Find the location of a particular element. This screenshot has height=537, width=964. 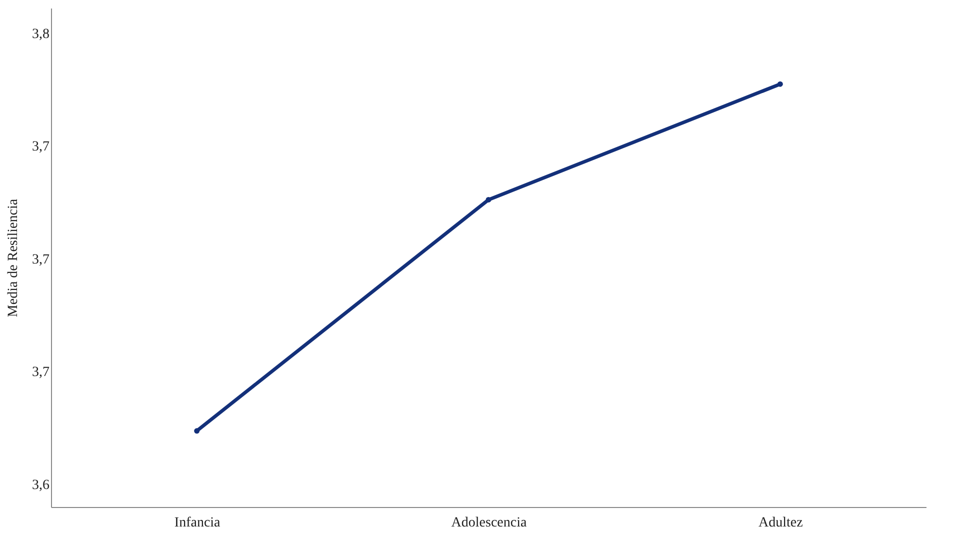

y-axis-title: Media de Resiliencia is located at coordinates (13, 258).